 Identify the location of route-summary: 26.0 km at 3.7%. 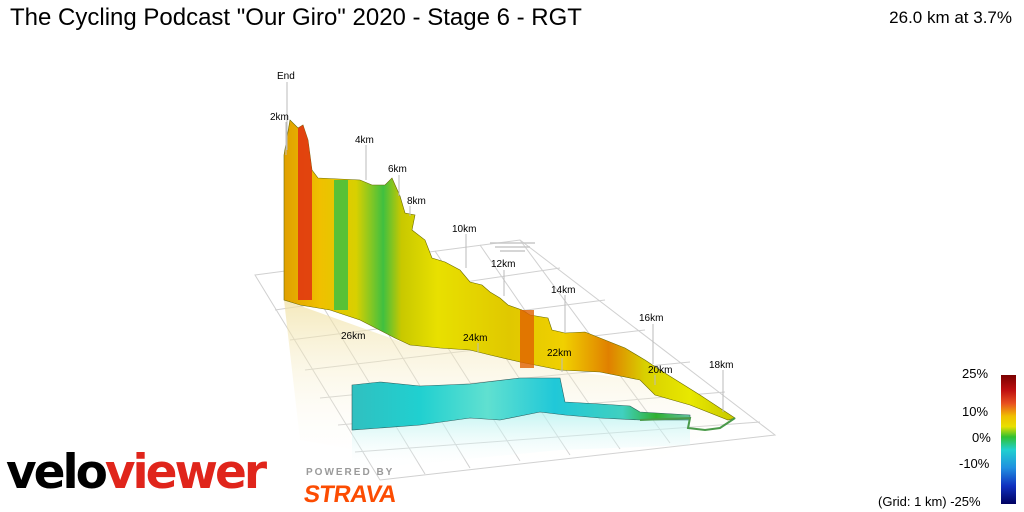
(950, 17).